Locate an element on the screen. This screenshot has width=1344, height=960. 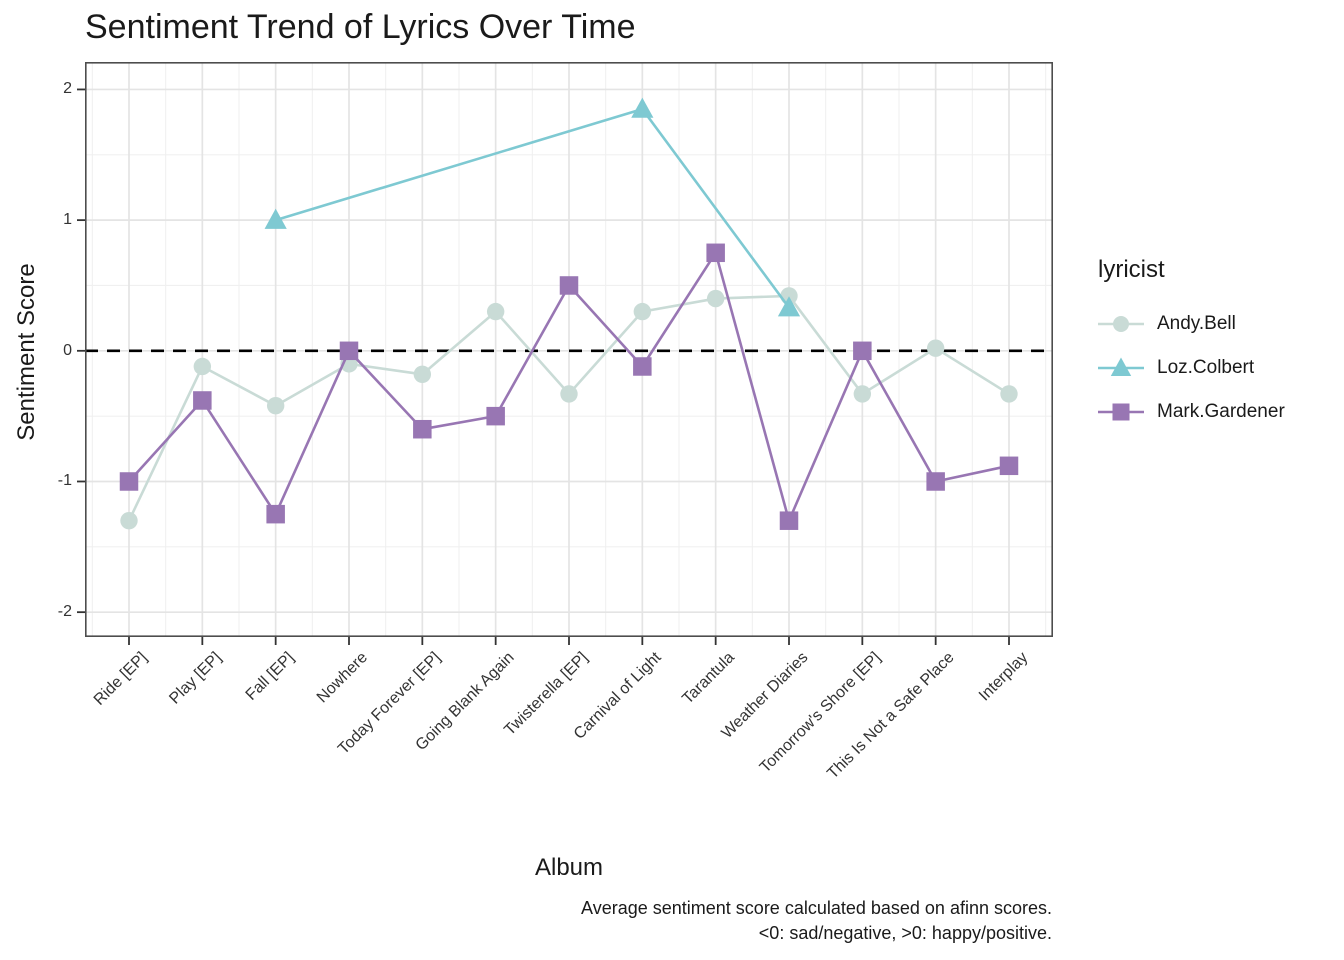
legend-entry-loz-colbert: Loz.Colbert is located at coordinates (1191, 368).